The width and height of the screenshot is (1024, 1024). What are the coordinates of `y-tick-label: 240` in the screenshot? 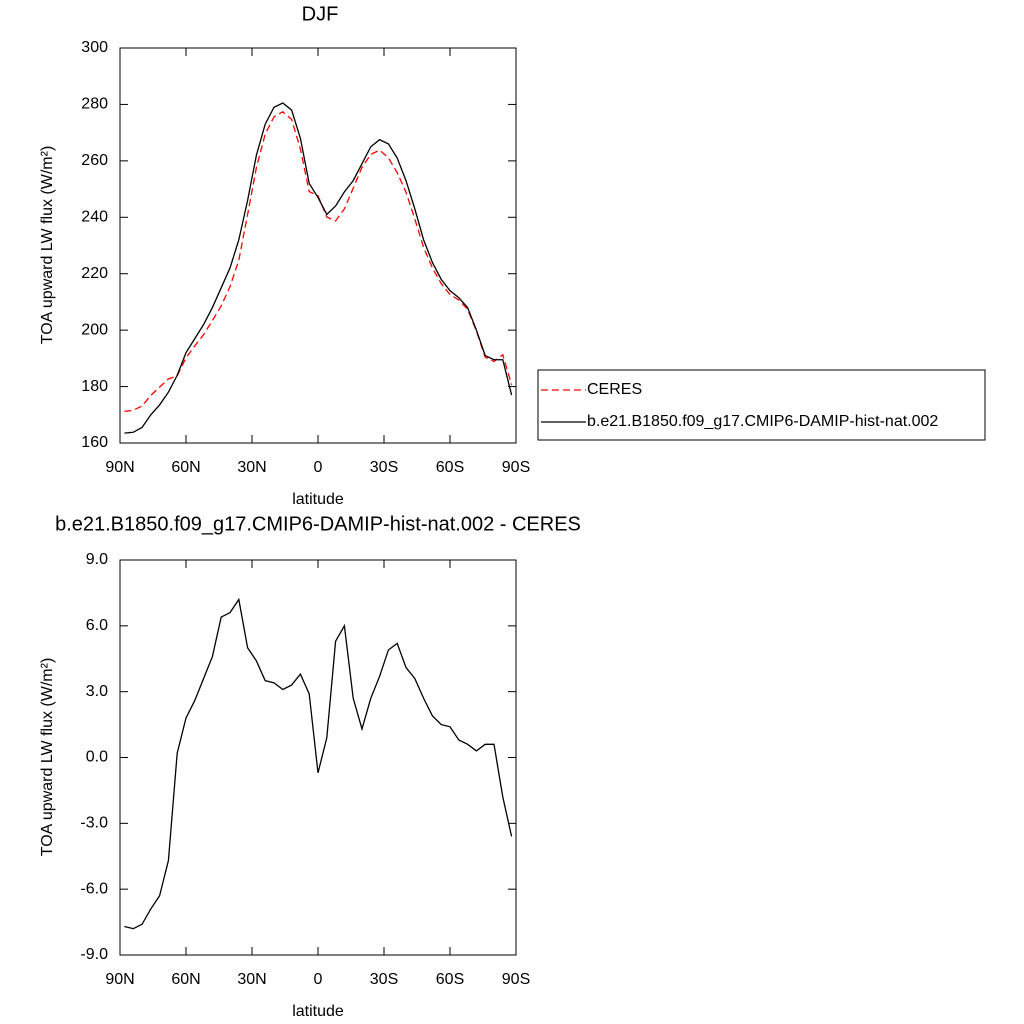 It's located at (94, 217).